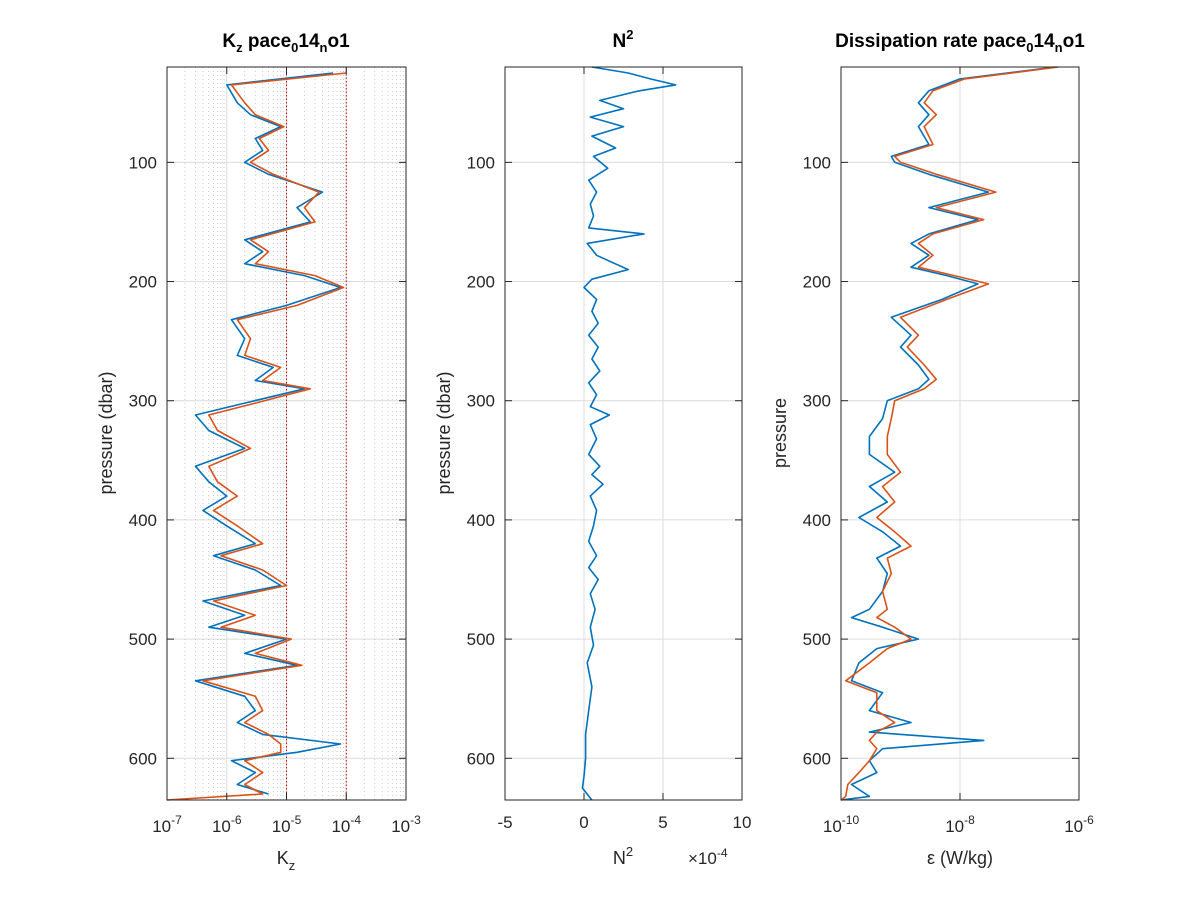  Describe the element at coordinates (780, 433) in the screenshot. I see `ylabel-epsilon: pressure` at that location.